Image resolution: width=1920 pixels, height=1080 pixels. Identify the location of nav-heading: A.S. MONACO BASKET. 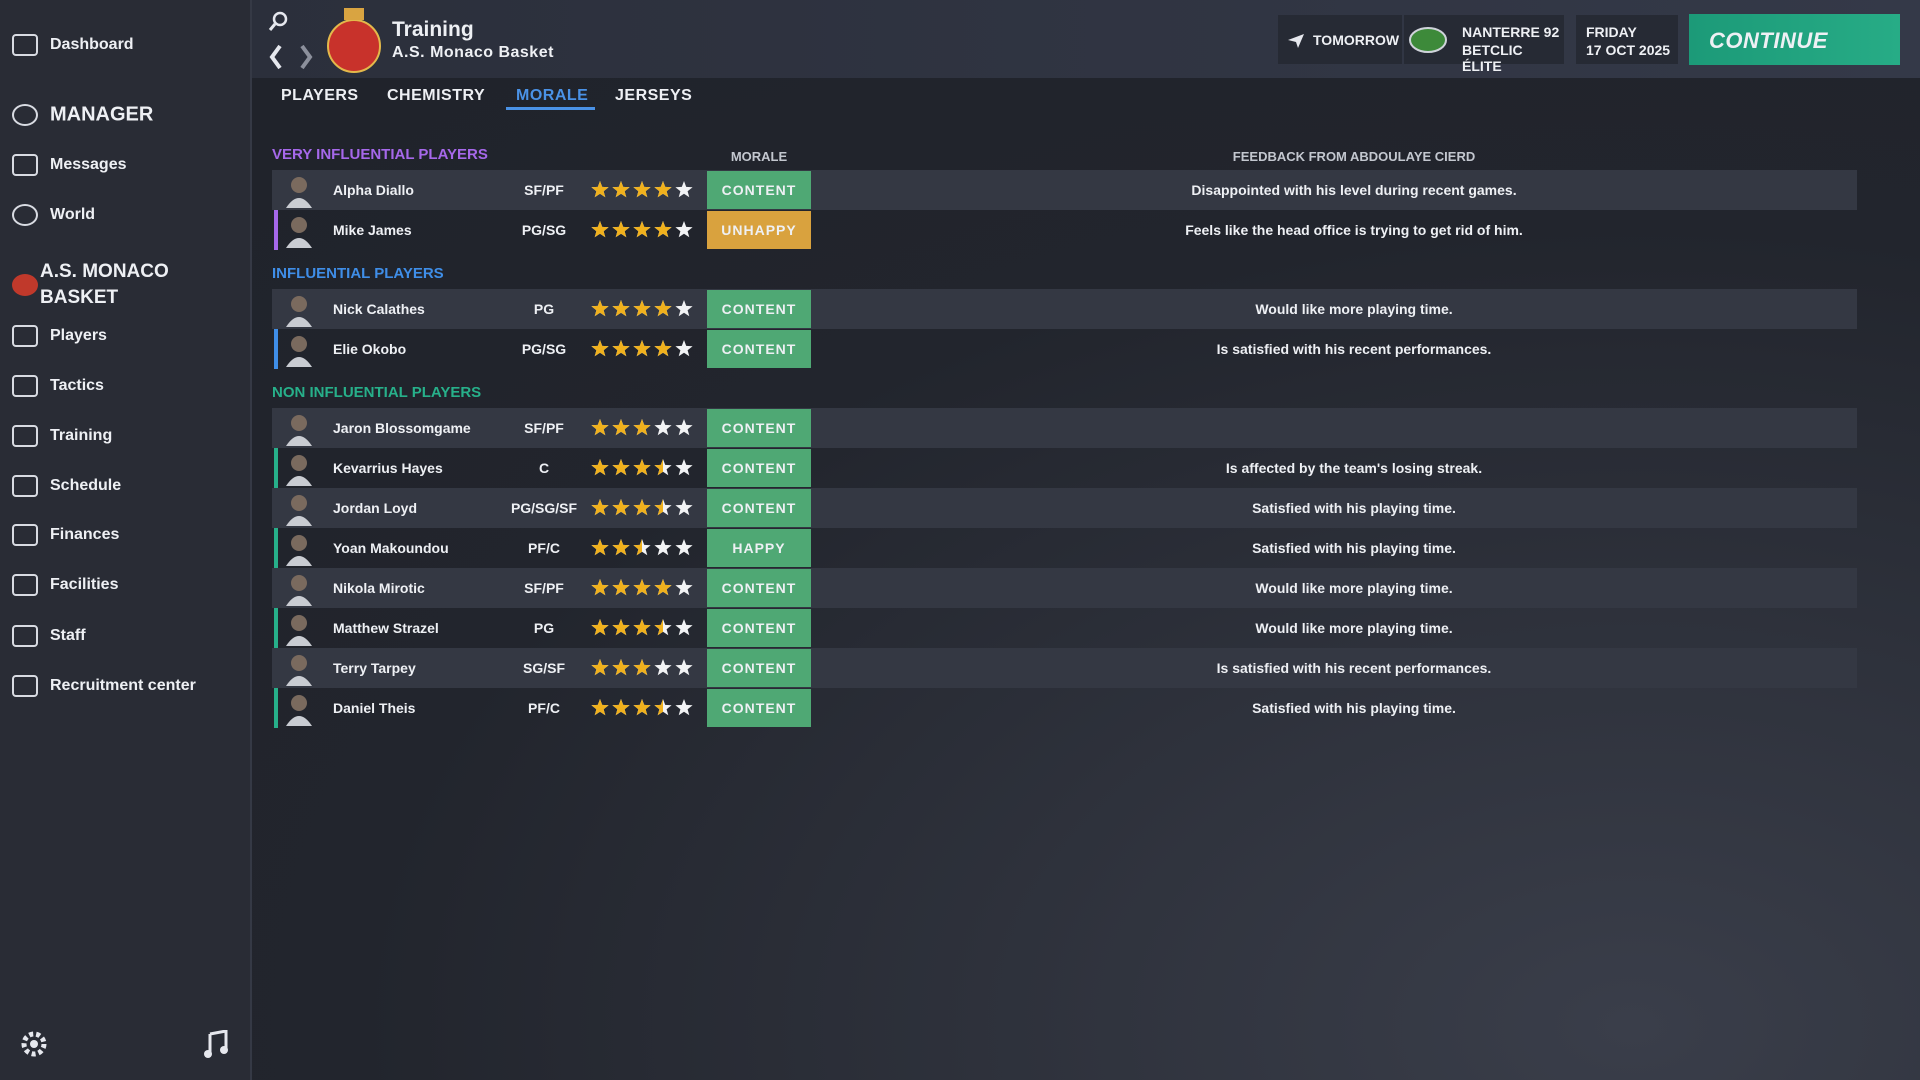
(104, 284).